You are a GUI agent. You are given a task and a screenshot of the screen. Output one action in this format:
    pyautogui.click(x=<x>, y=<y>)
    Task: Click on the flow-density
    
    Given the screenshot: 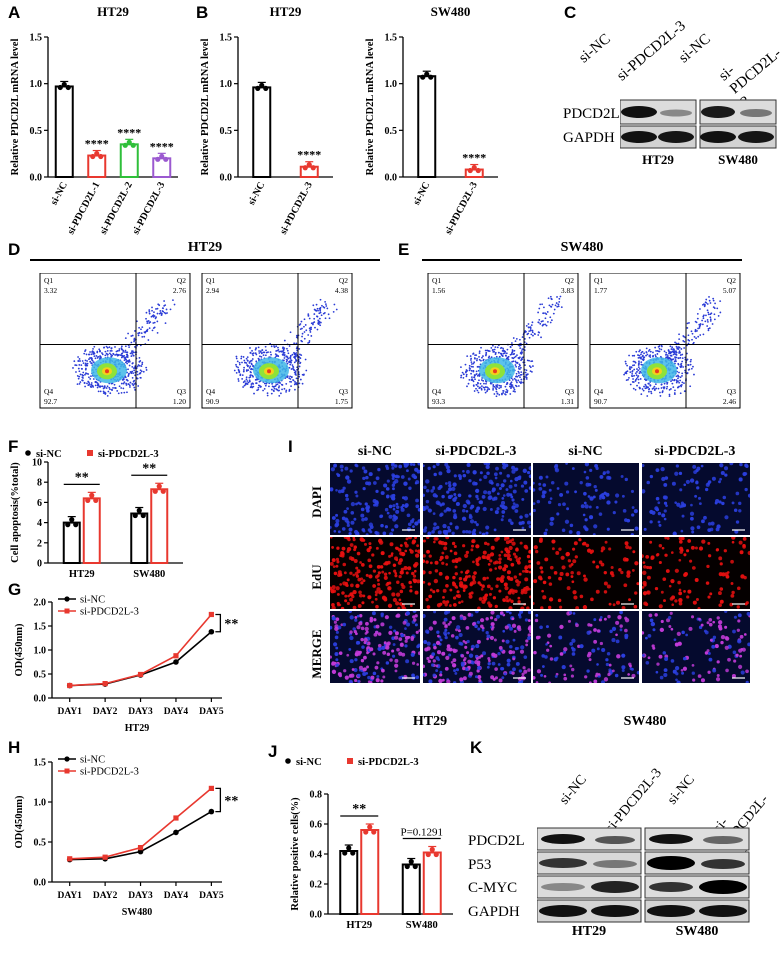 What is the action you would take?
    pyautogui.click(x=495, y=371)
    